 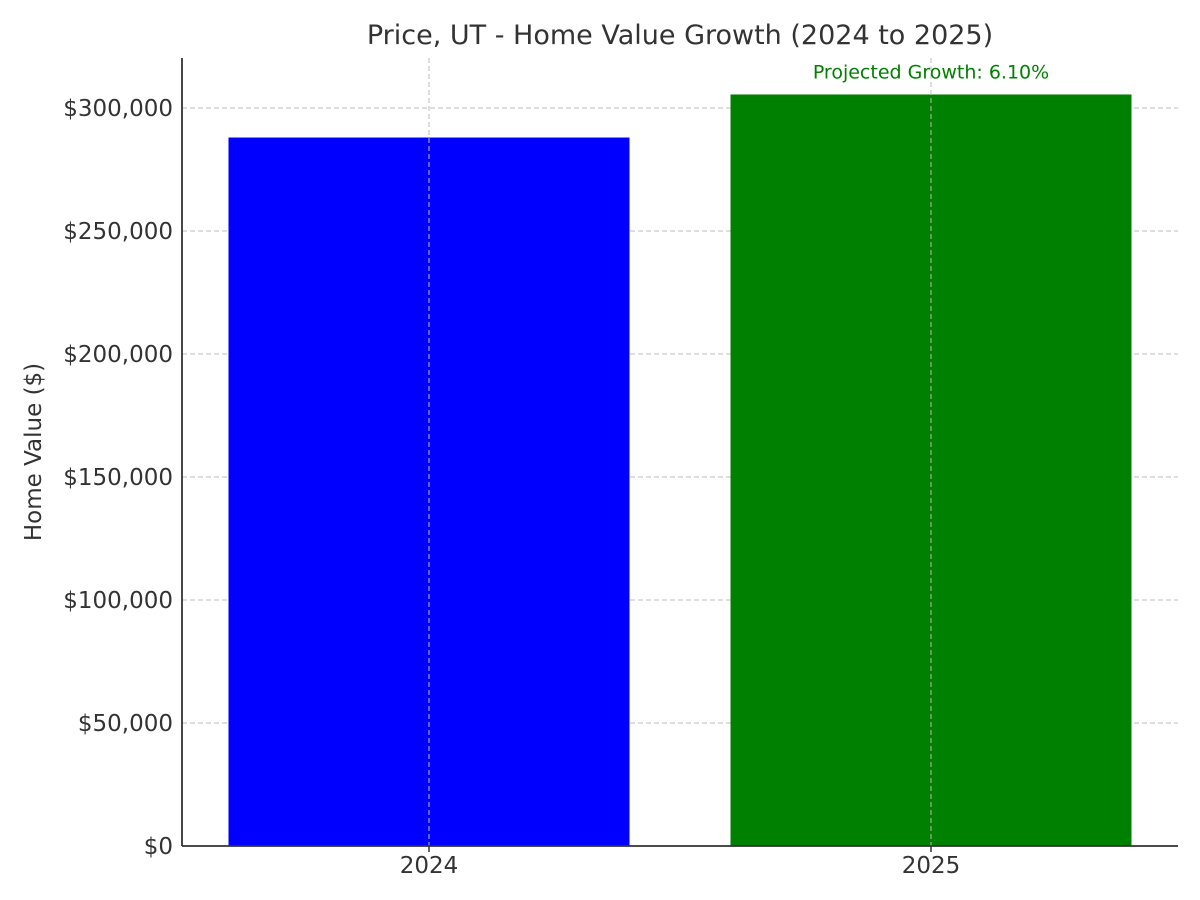 I want to click on y-tick-label: $100,000, so click(x=118, y=601).